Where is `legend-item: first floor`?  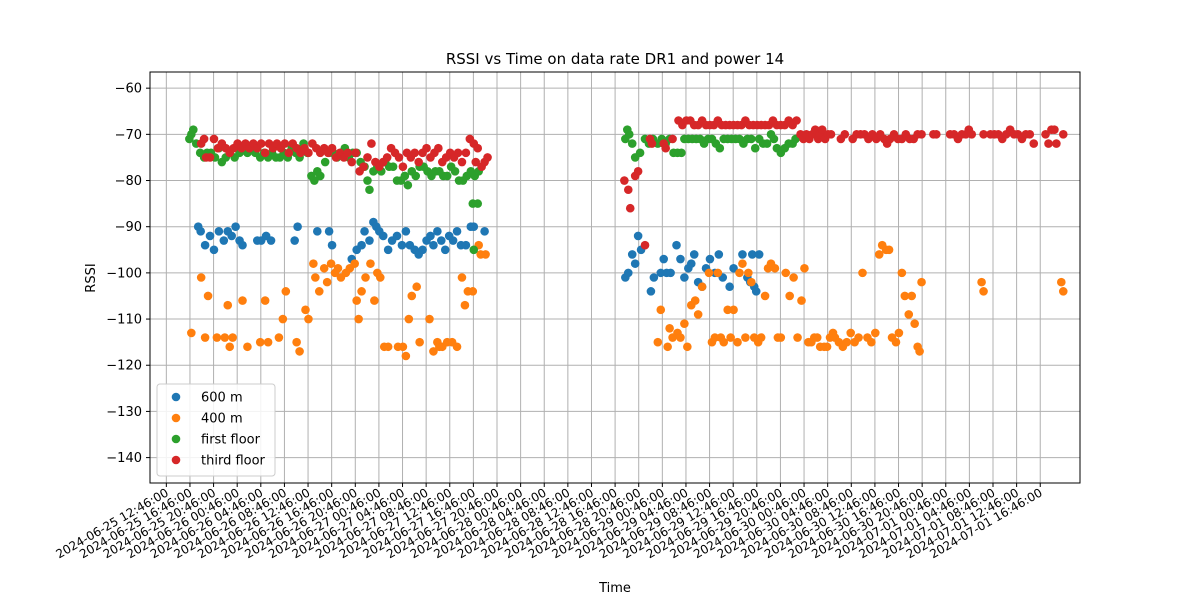 legend-item: first floor is located at coordinates (216, 440).